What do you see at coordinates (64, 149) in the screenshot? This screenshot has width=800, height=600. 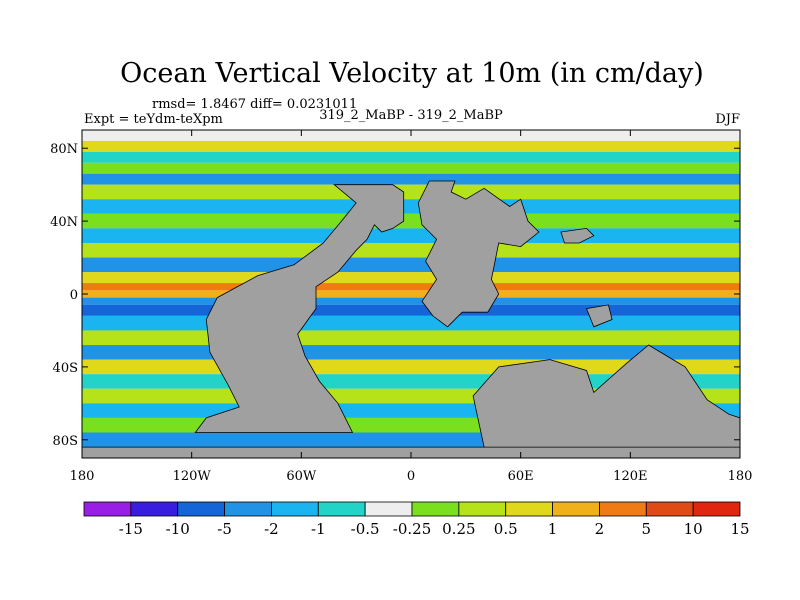 I see `y-tick-label: 80N` at bounding box center [64, 149].